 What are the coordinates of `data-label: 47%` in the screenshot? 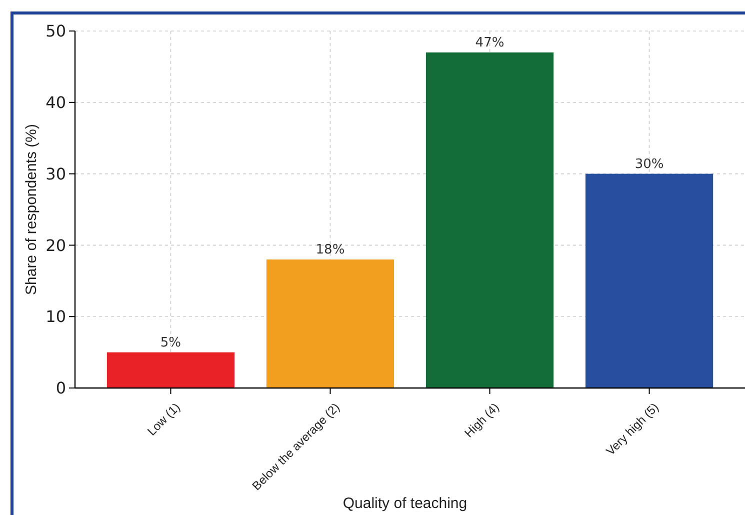 It's located at (489, 42).